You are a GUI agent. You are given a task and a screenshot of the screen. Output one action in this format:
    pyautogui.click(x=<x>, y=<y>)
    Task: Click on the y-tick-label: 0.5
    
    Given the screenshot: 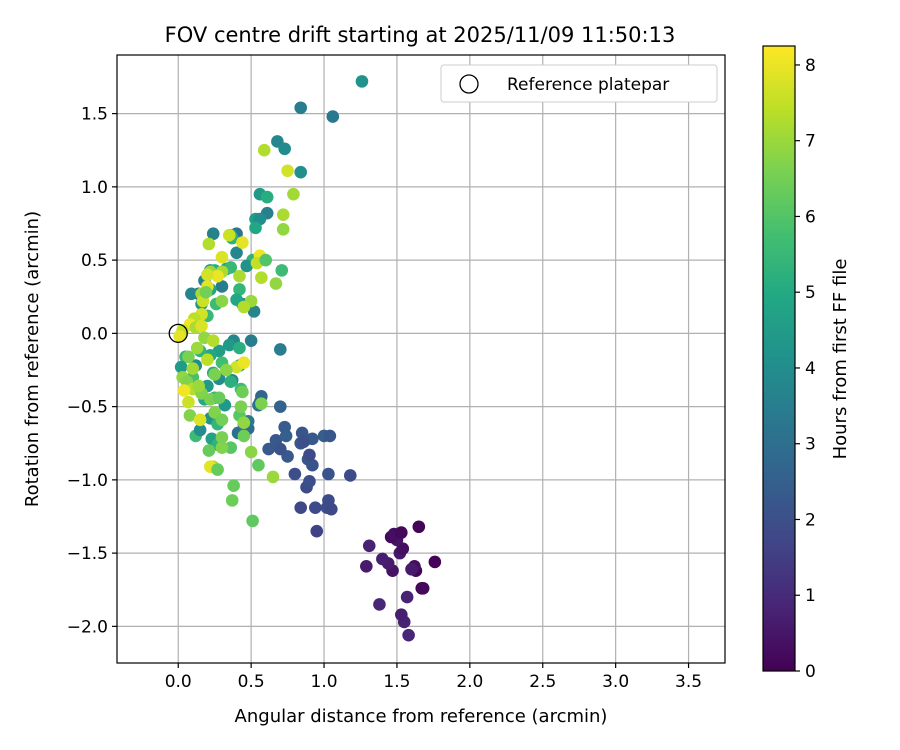 What is the action you would take?
    pyautogui.click(x=94, y=261)
    